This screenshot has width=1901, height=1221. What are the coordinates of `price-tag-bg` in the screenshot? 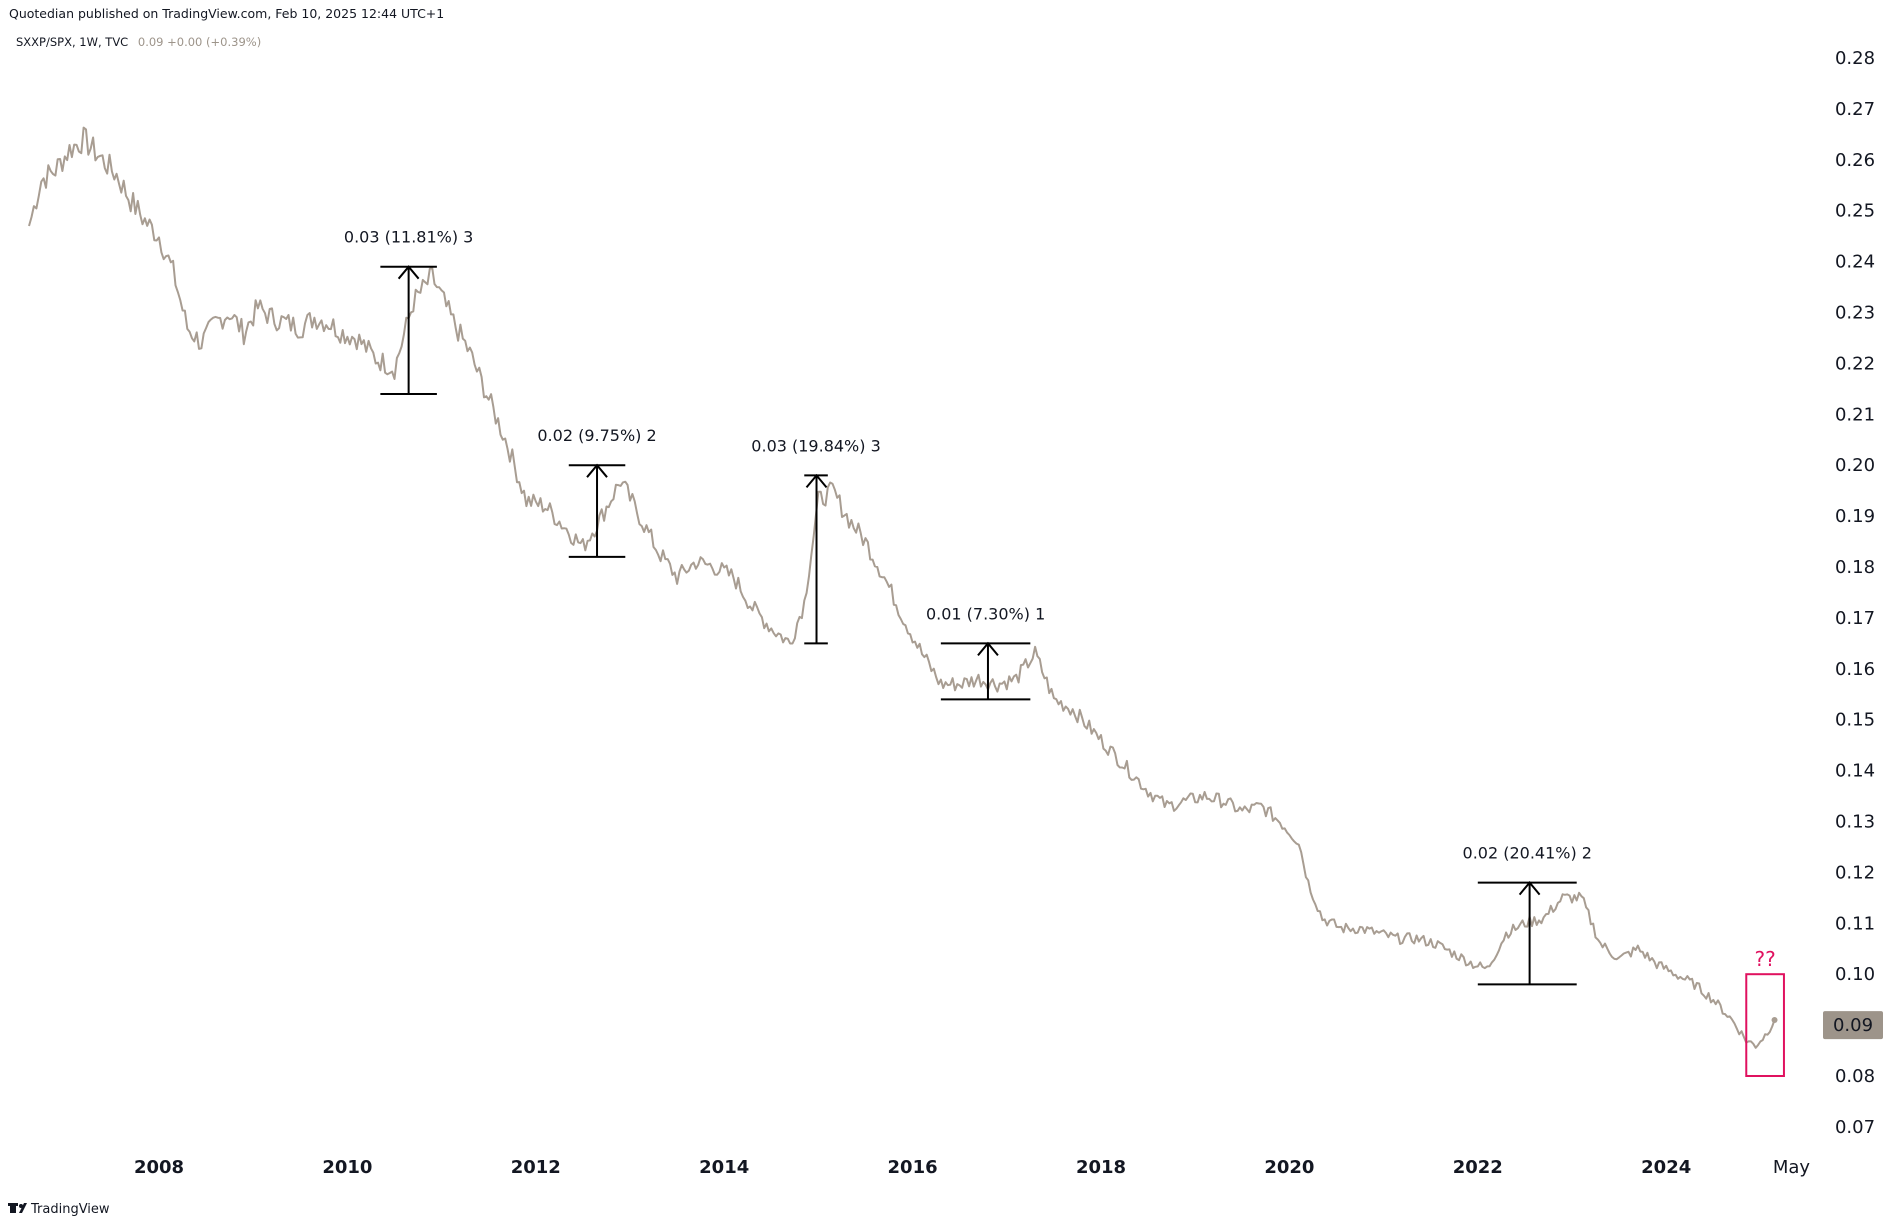 It's located at (1853, 1025).